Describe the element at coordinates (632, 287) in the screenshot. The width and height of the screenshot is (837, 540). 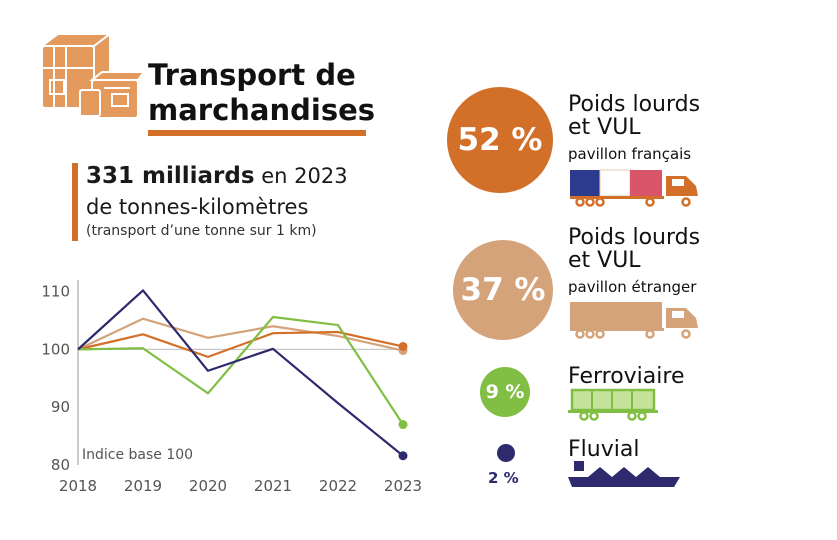
I see `mode-sub-pl-etranger: pavillon étranger` at that location.